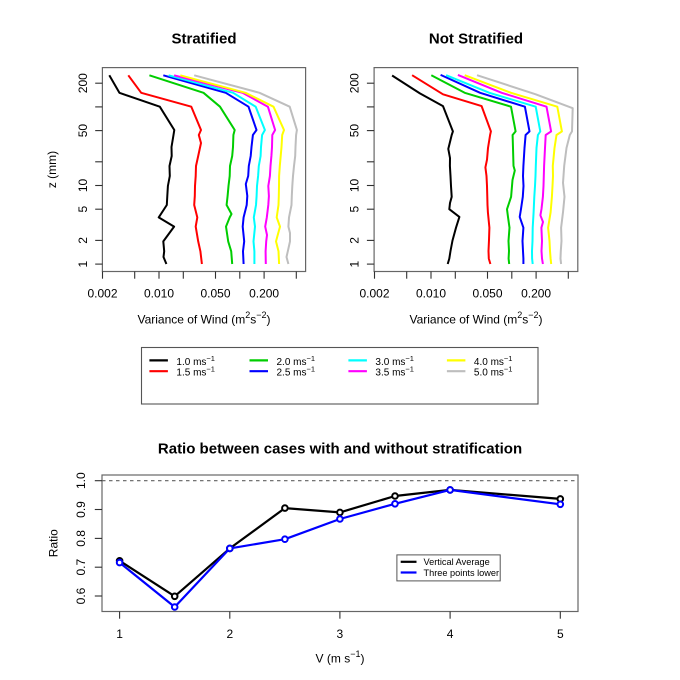 The width and height of the screenshot is (680, 680). What do you see at coordinates (394, 361) in the screenshot?
I see `svg-text: 3.0 ms−1` at bounding box center [394, 361].